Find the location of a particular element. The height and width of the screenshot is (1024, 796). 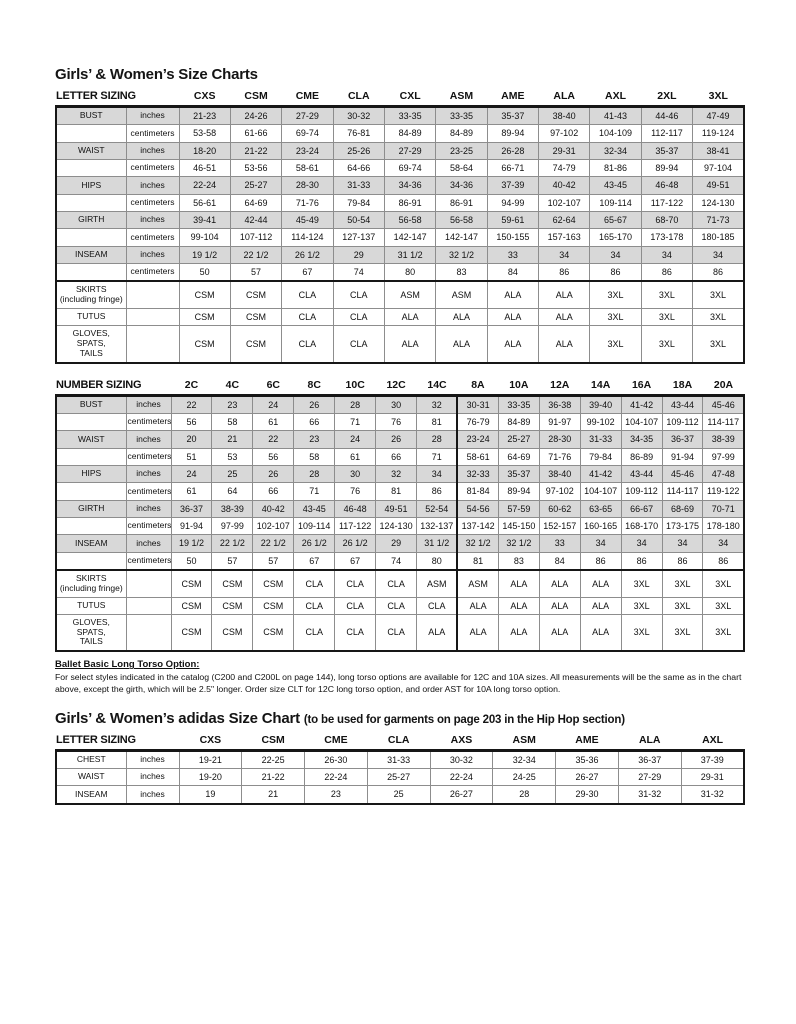

size-value-cell: 43-45 is located at coordinates (615, 185).